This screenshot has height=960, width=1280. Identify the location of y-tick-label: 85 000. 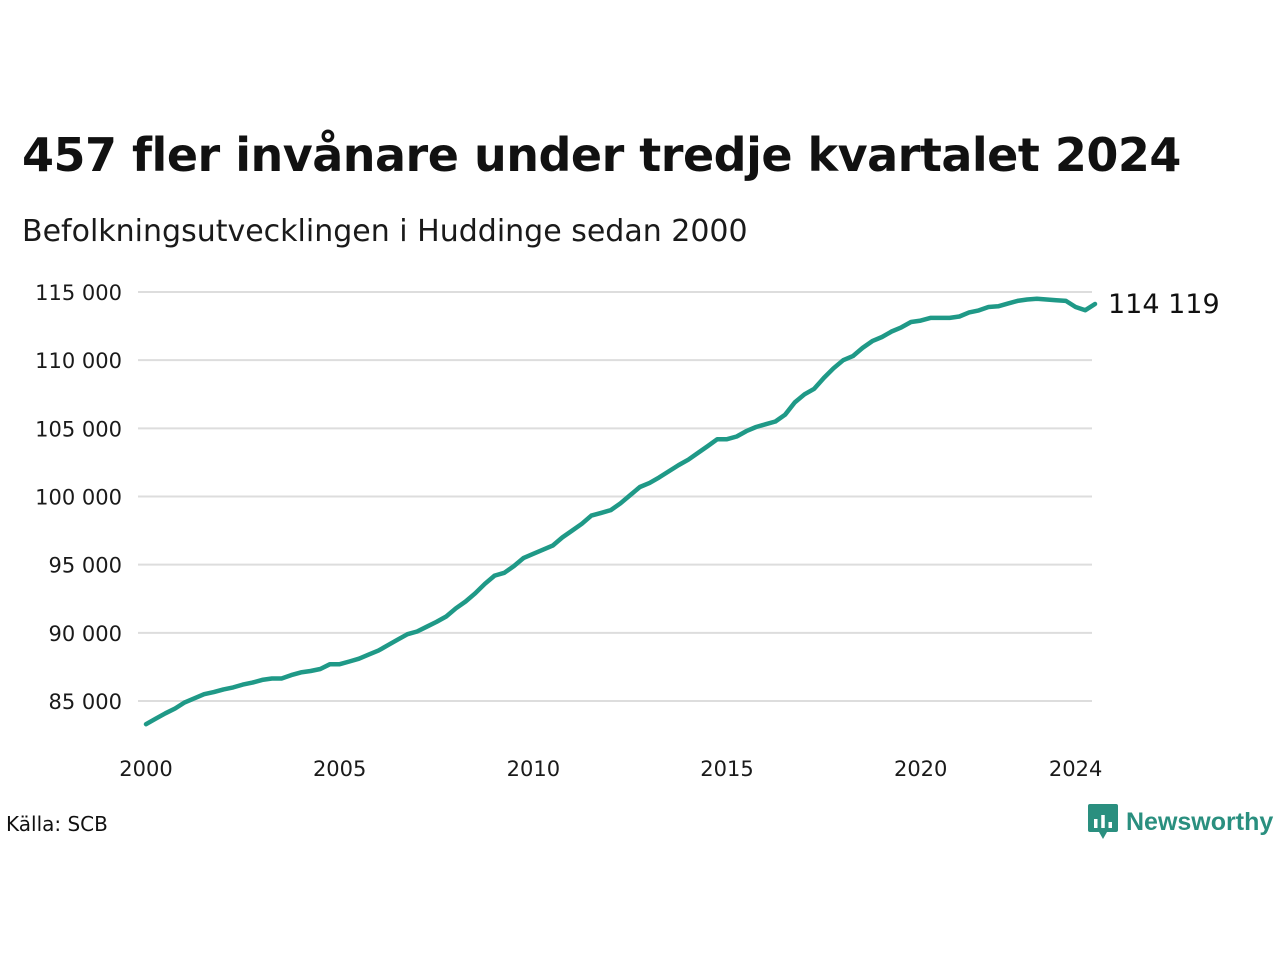
(85, 702).